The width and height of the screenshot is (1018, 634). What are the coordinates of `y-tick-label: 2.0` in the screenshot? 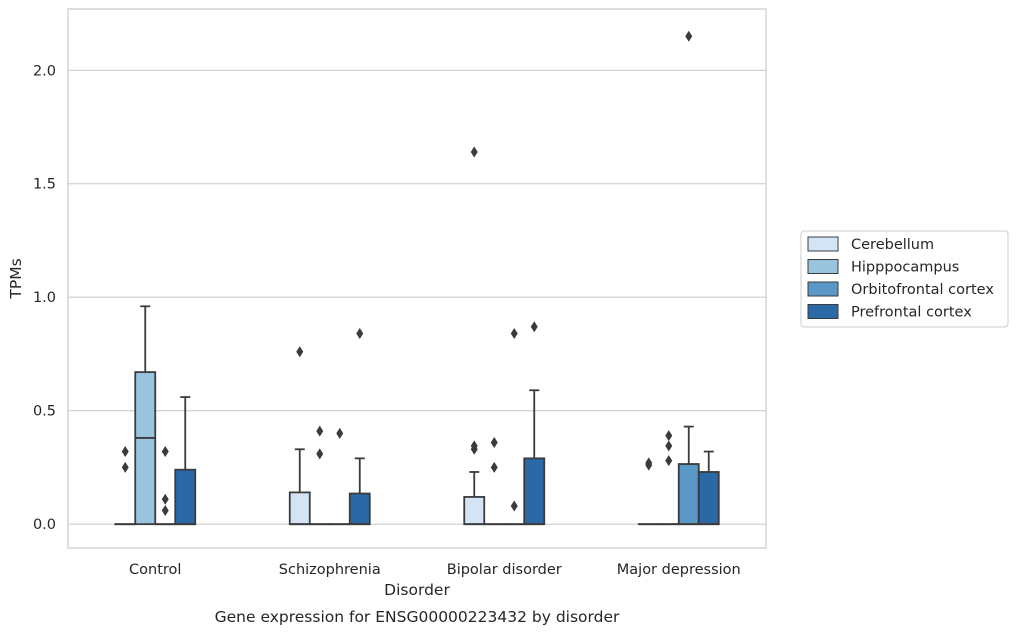 It's located at (44, 71).